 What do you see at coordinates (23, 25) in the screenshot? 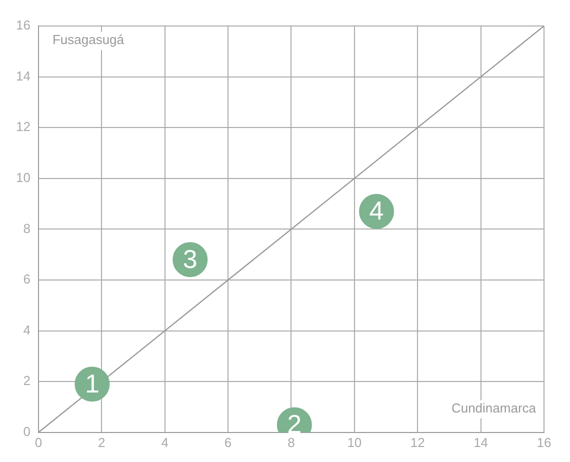
I see `y-tick-label: 16` at bounding box center [23, 25].